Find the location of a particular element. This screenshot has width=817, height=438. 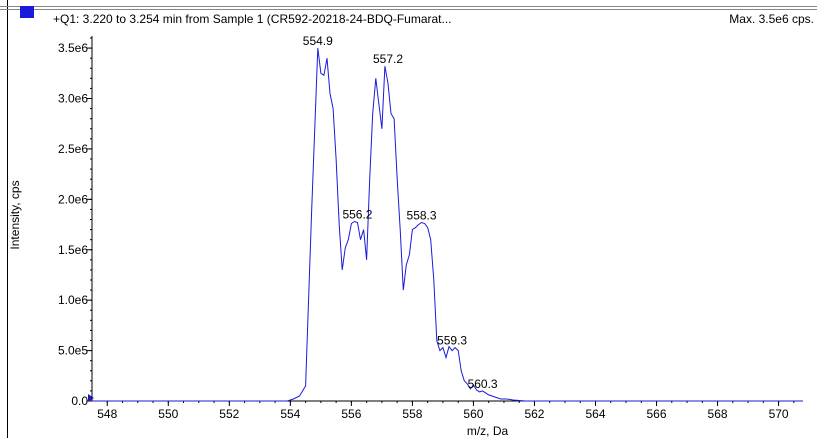

y-tick-label: 2.5e6 is located at coordinates (73, 149).